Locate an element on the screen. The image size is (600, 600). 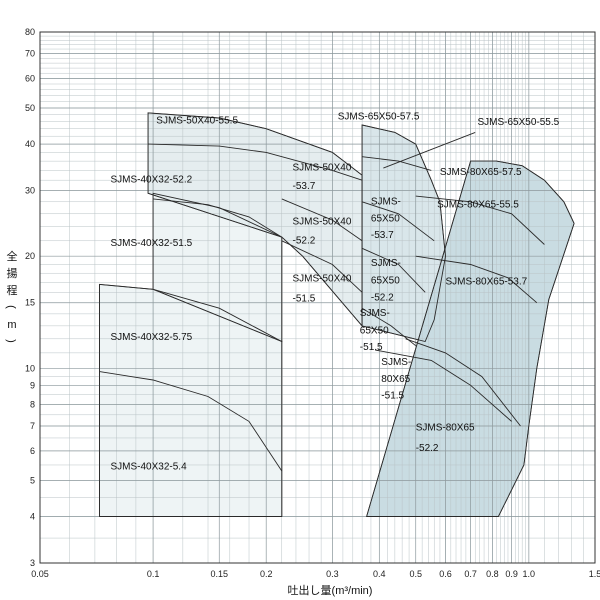
x-tick-label: 0.4 is located at coordinates (379, 574).